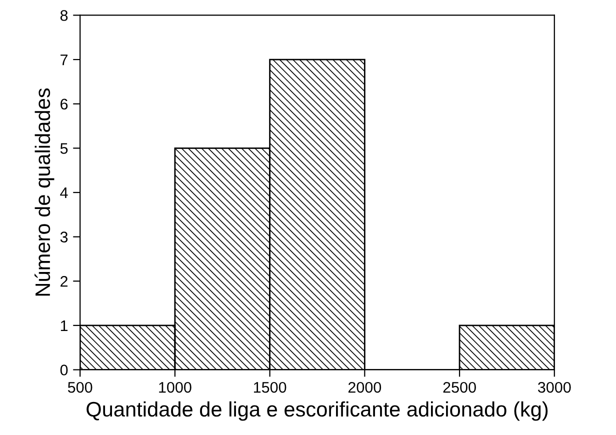  Describe the element at coordinates (64, 281) in the screenshot. I see `y-tick-label: 2` at that location.